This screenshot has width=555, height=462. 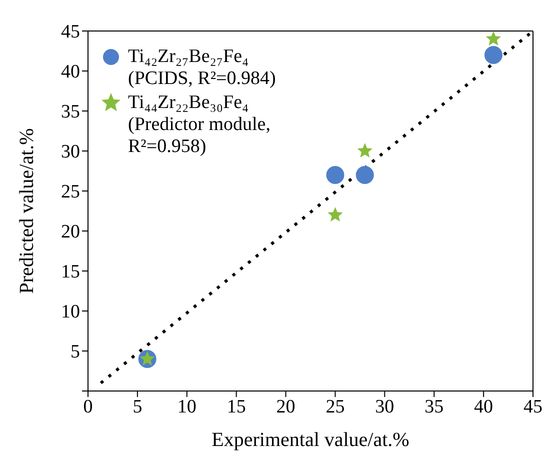 What do you see at coordinates (137, 407) in the screenshot?
I see `x-tick-label: 5` at bounding box center [137, 407].